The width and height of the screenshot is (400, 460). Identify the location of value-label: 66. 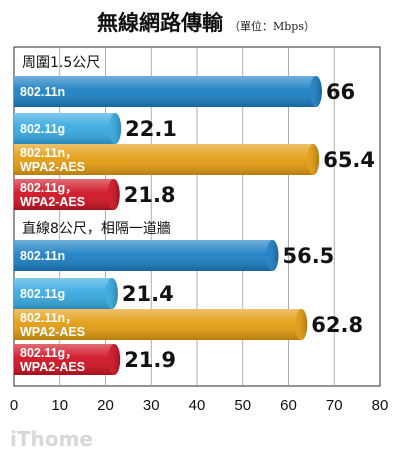
(340, 92).